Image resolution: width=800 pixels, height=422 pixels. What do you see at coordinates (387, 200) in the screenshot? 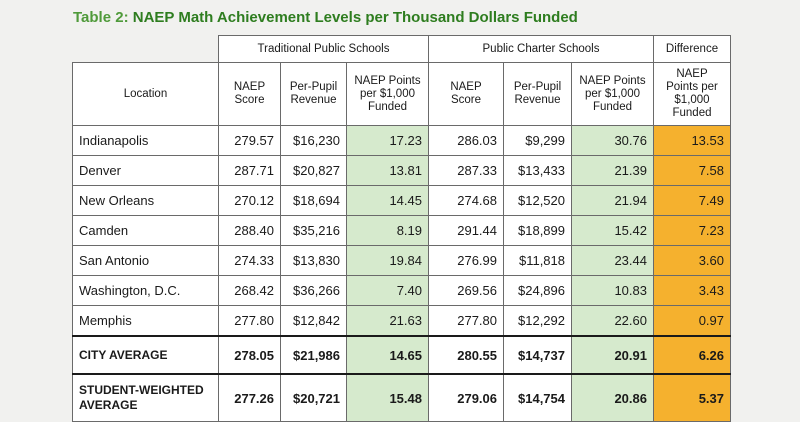
I see `cell-points-traditional: 14.45` at bounding box center [387, 200].